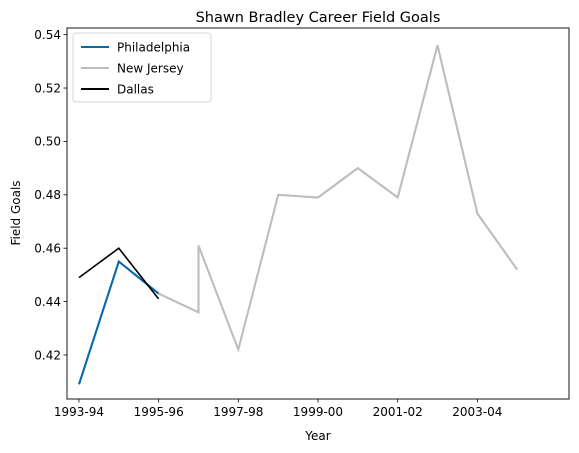  What do you see at coordinates (318, 412) in the screenshot?
I see `x-tick-label: 1999-00` at bounding box center [318, 412].